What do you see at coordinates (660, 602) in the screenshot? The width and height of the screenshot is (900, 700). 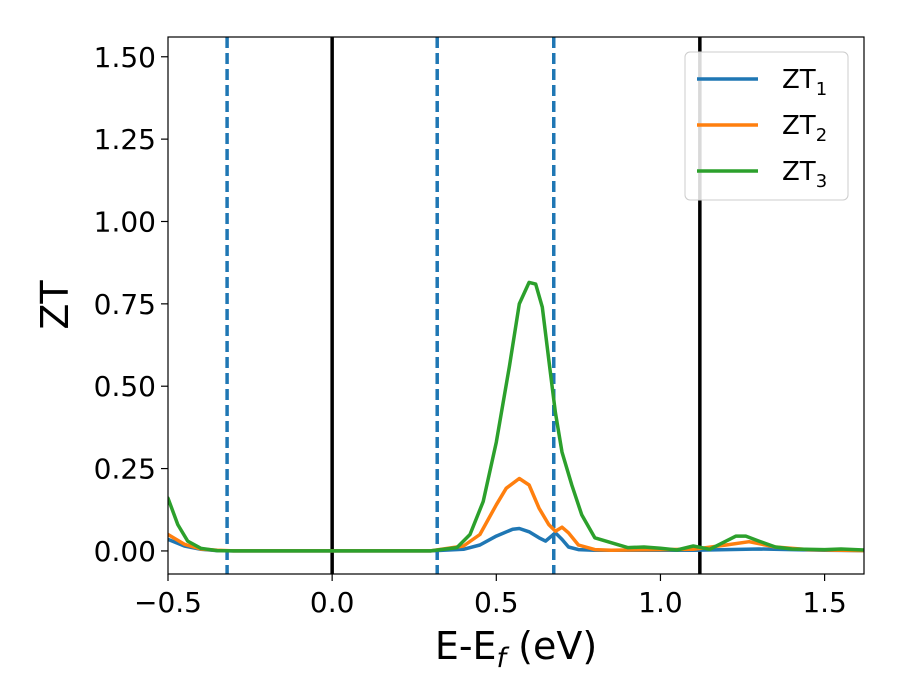 I see `x-tick-label: 1.0` at bounding box center [660, 602].